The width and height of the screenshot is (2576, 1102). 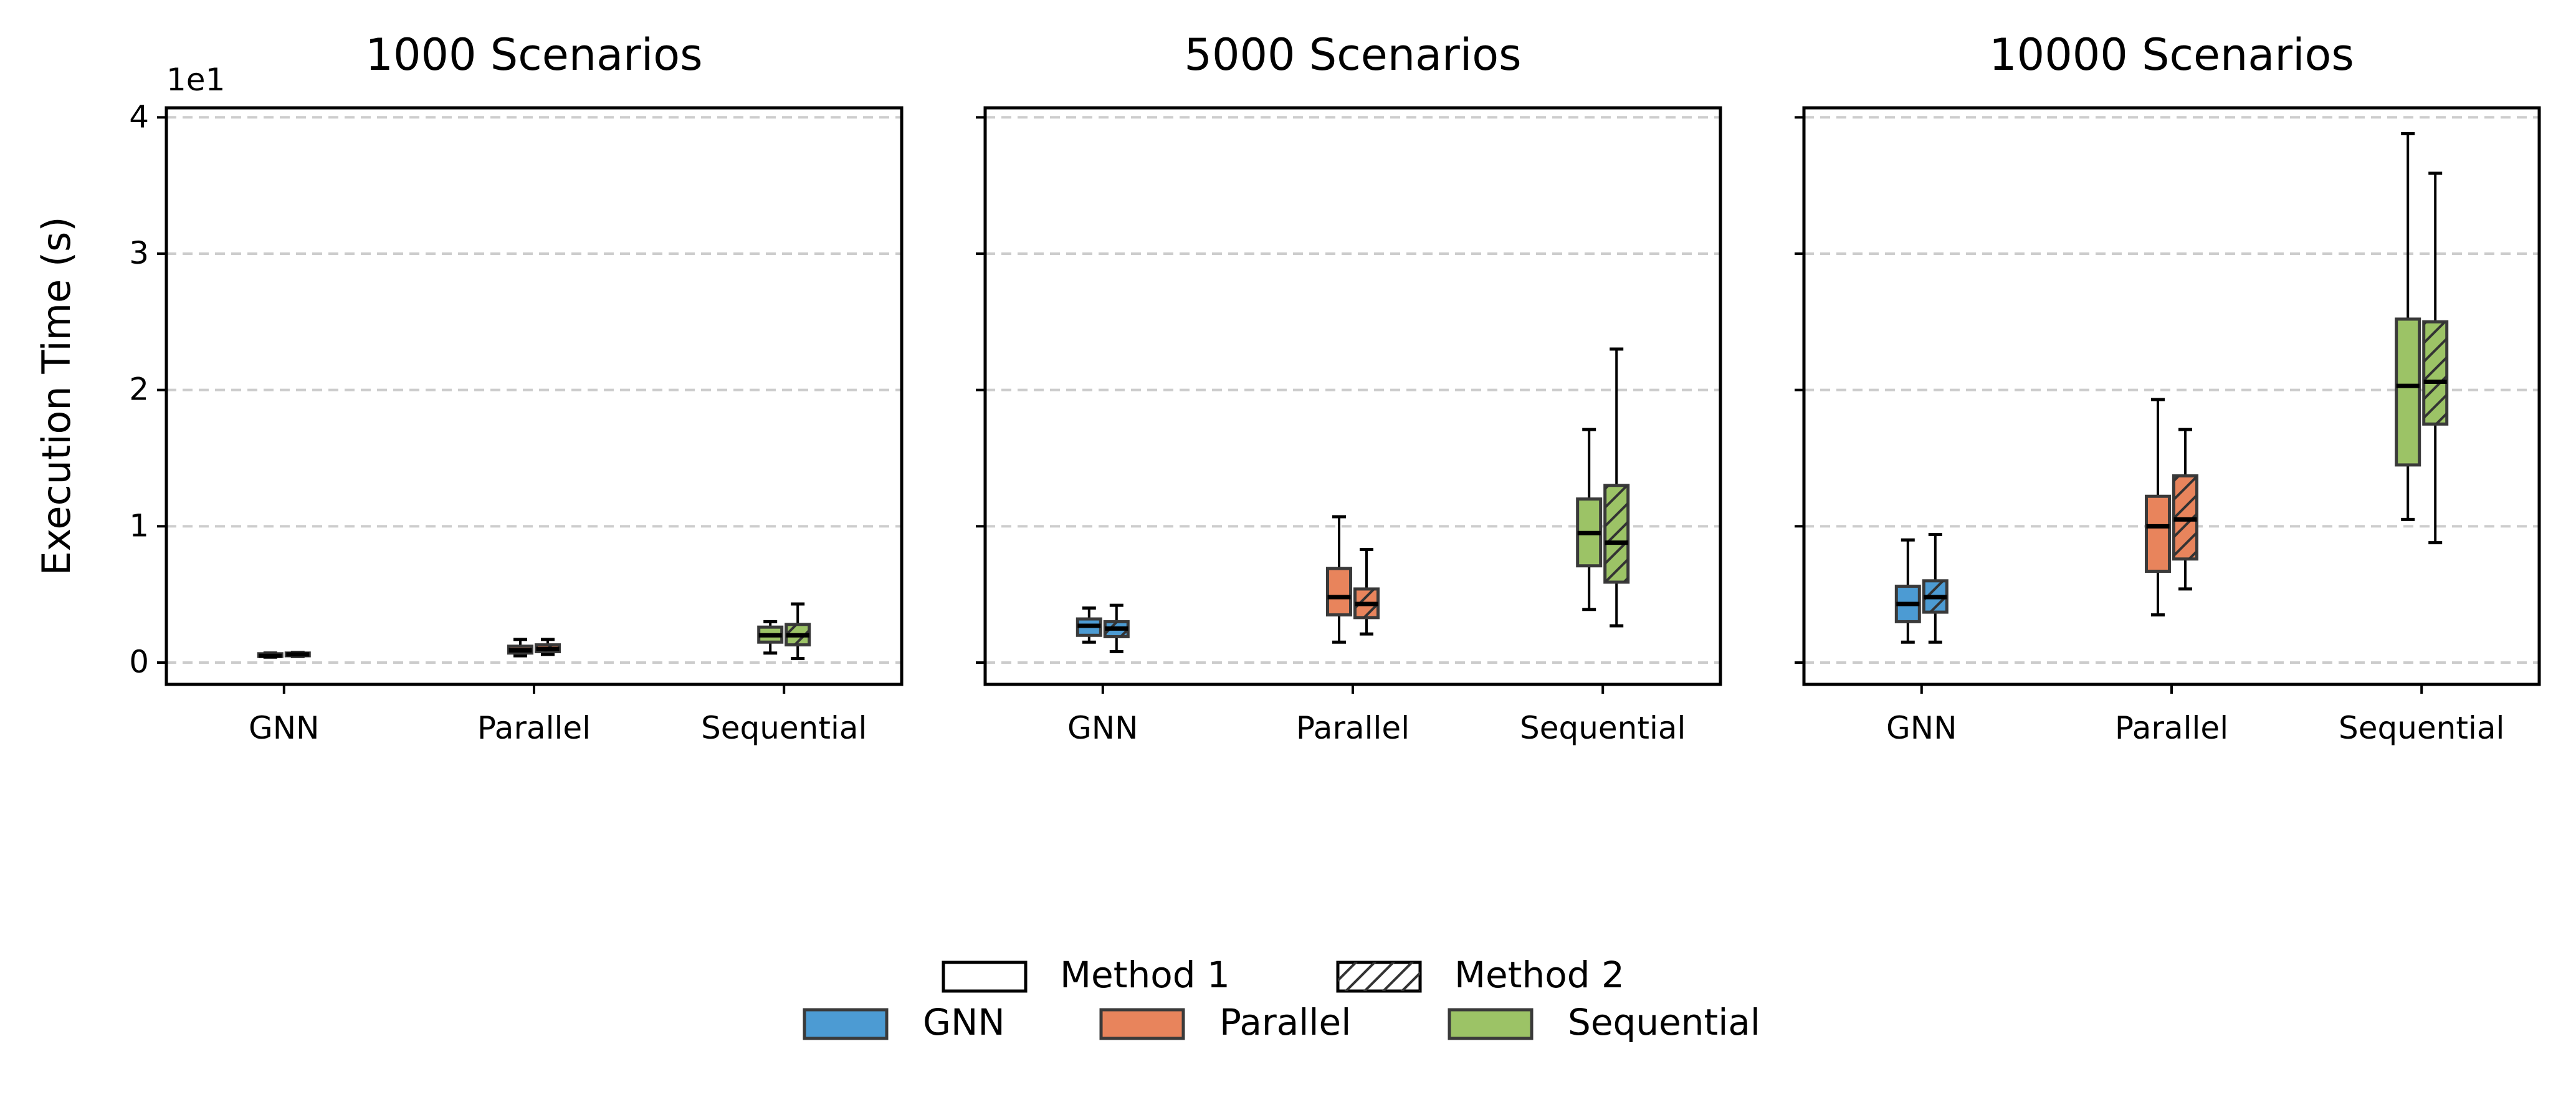 I want to click on panel-title: 5000 Scenarios, so click(x=1352, y=54).